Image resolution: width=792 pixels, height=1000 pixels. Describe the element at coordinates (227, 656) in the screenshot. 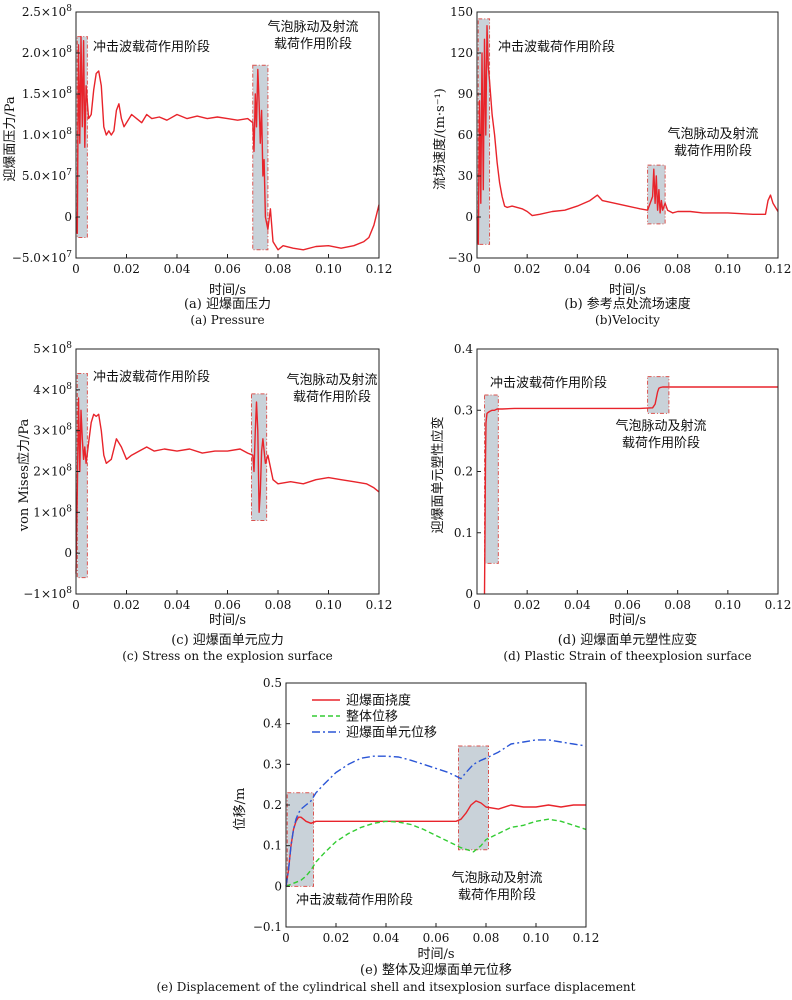

I see `caption-en: (c) Stress on the explosion surface` at that location.